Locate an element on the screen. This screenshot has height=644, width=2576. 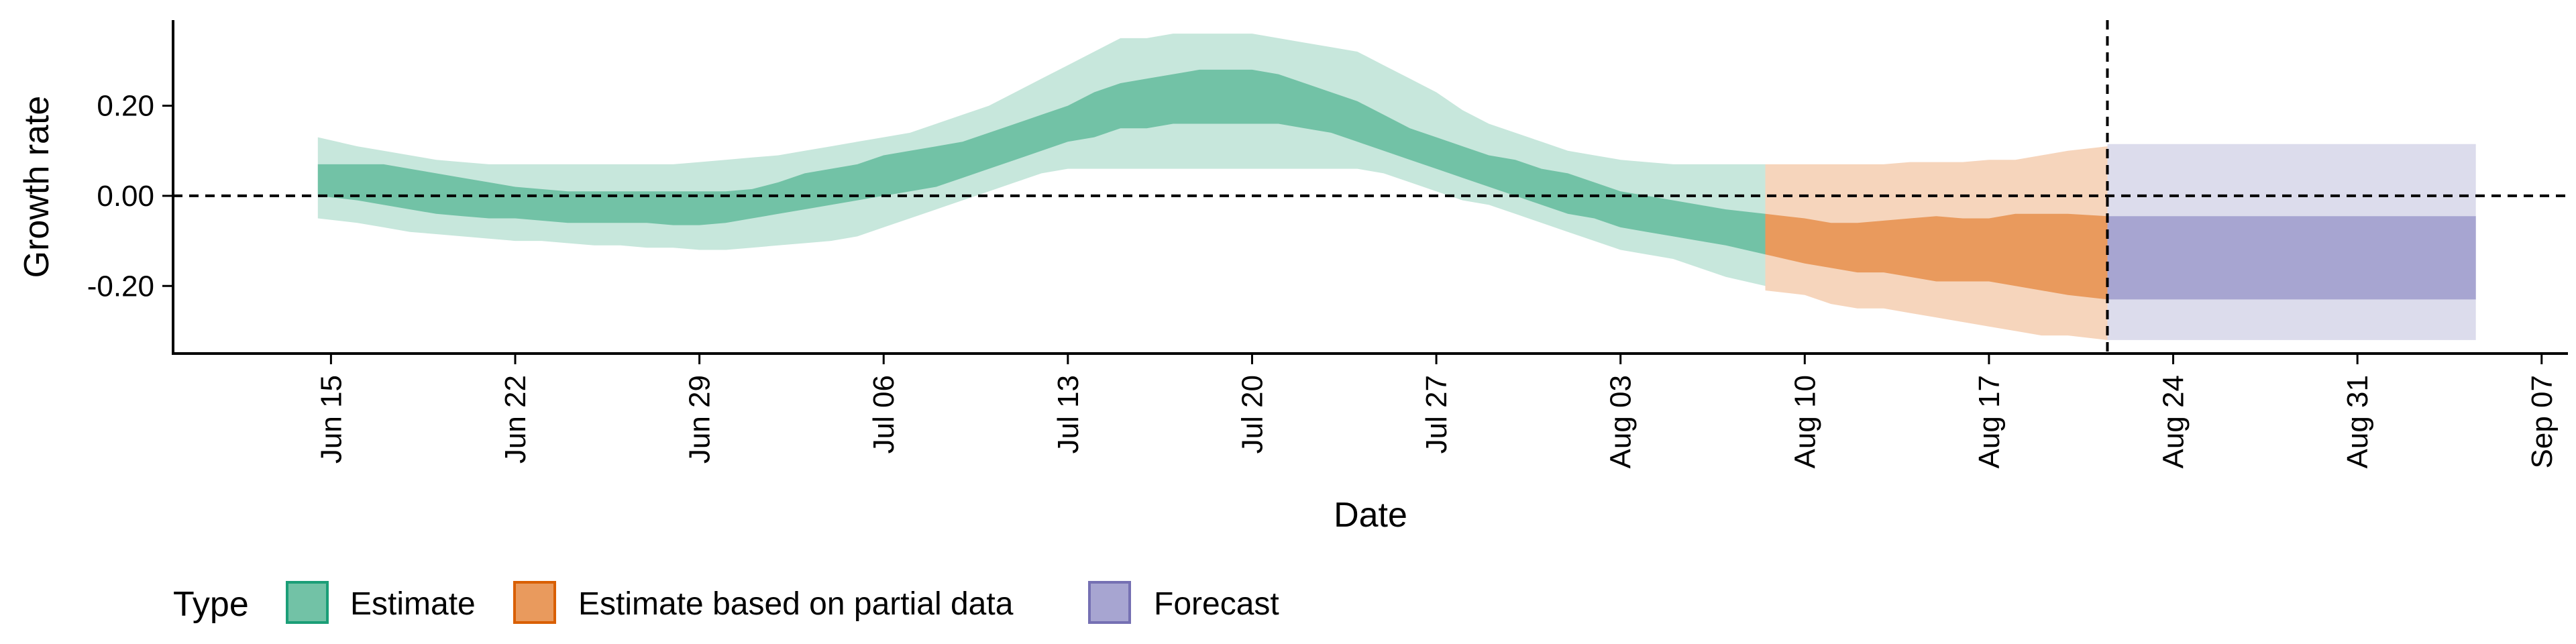
legend-label: Forecast is located at coordinates (1216, 604).